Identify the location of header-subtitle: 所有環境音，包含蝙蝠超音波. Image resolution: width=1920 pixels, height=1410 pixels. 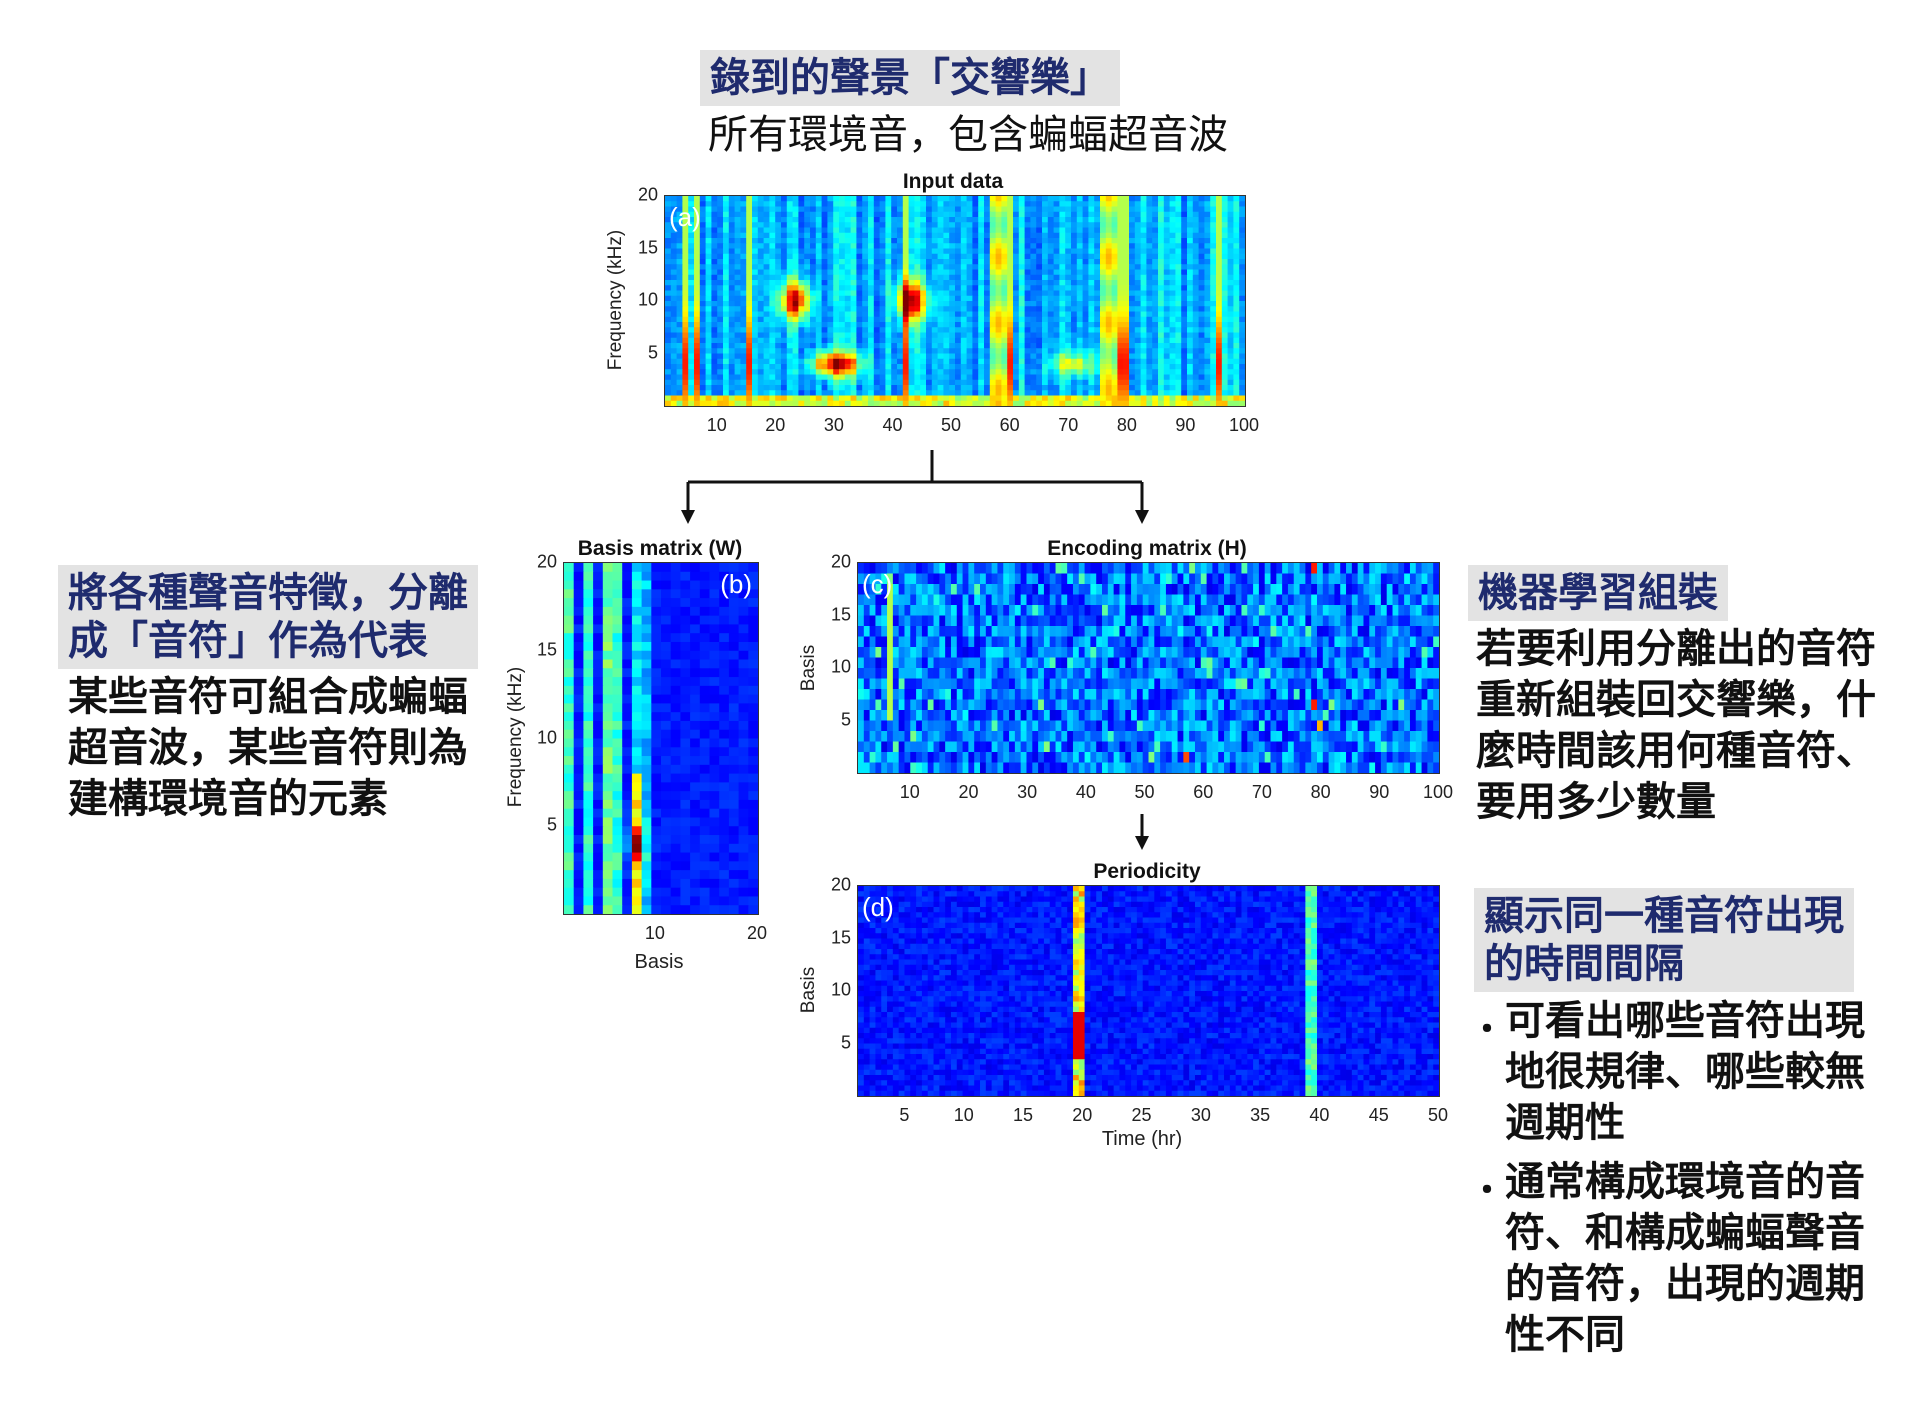
(968, 135).